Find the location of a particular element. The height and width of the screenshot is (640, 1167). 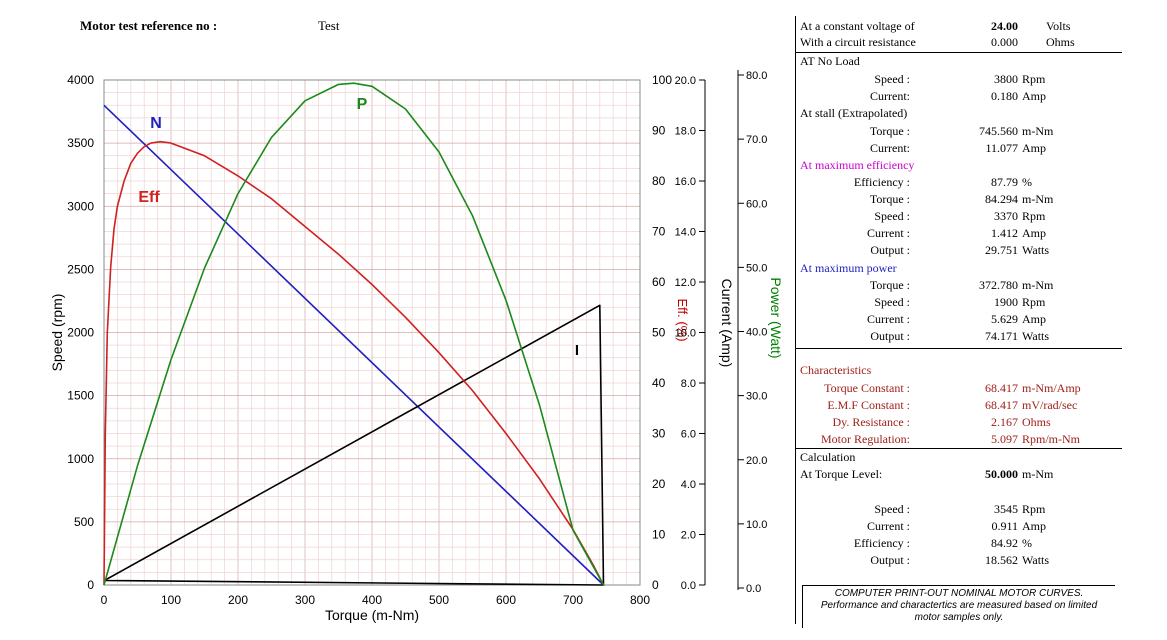

row-unit: m-Nm is located at coordinates (1038, 199).